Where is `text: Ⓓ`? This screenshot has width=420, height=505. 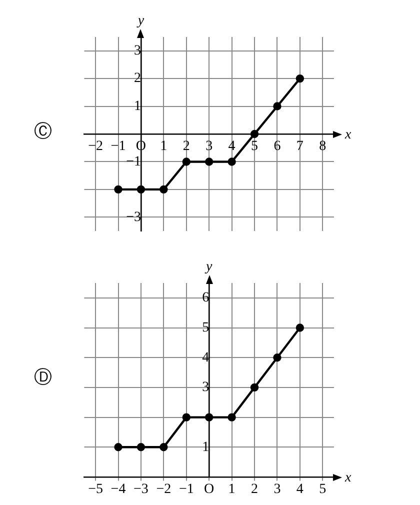
text: Ⓓ is located at coordinates (43, 377).